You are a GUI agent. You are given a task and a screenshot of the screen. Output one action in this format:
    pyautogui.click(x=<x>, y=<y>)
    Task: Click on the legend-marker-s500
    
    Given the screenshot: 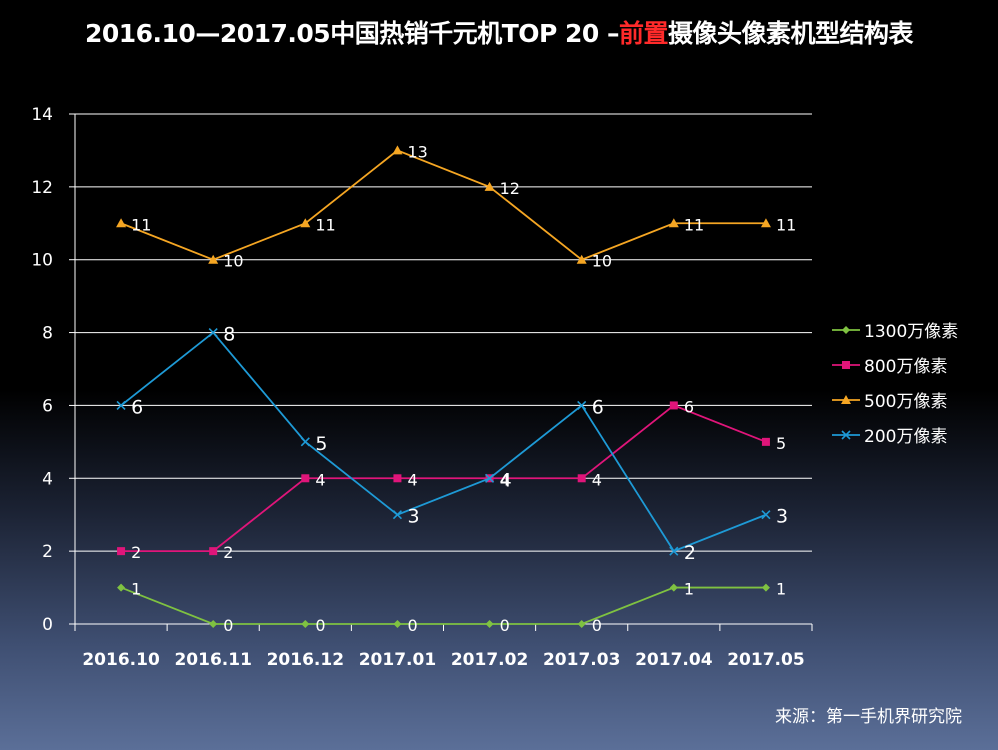 What is the action you would take?
    pyautogui.click(x=846, y=399)
    